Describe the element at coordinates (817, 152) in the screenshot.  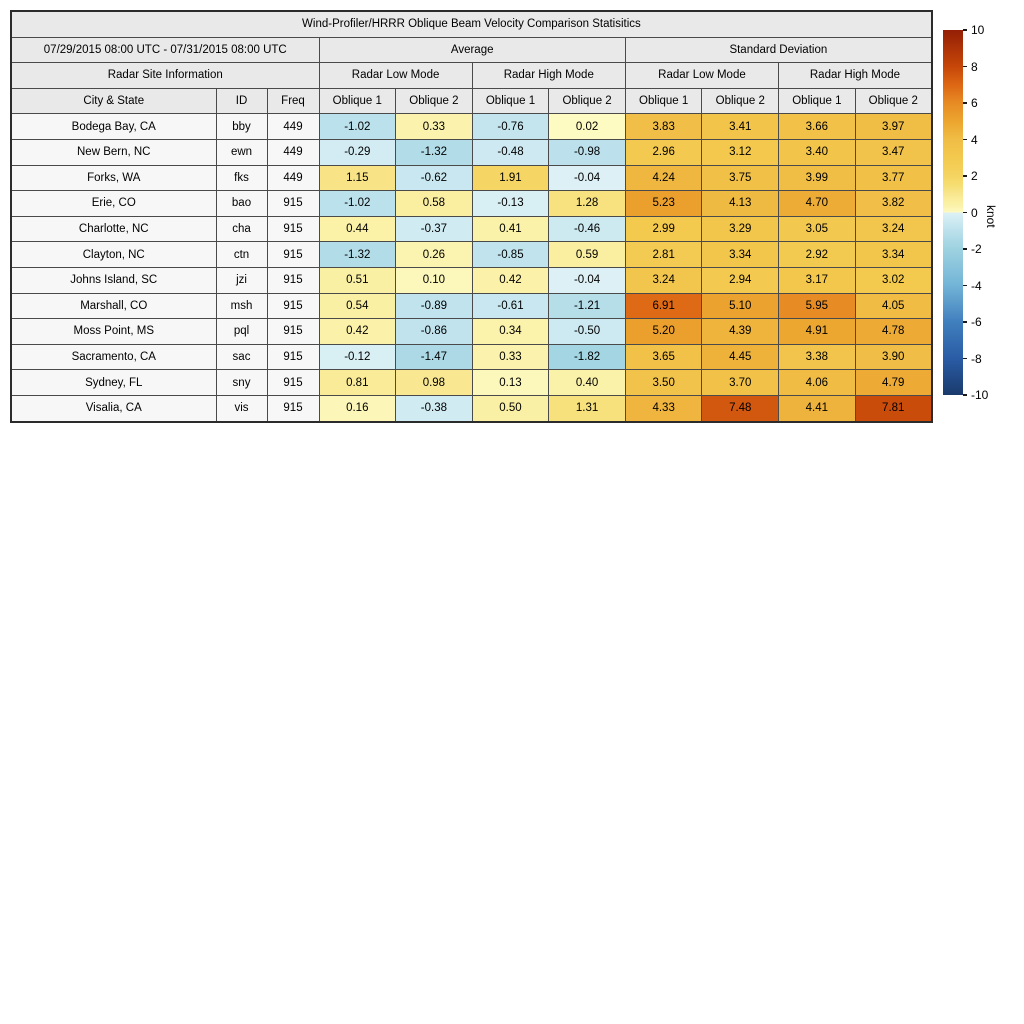
I see `value-cell: 3.40` at that location.